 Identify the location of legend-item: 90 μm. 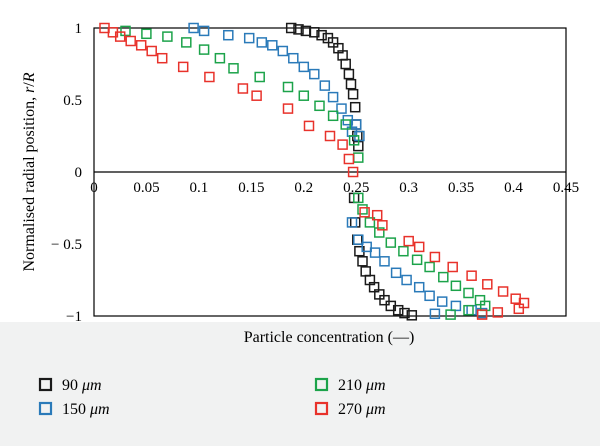
(70, 385).